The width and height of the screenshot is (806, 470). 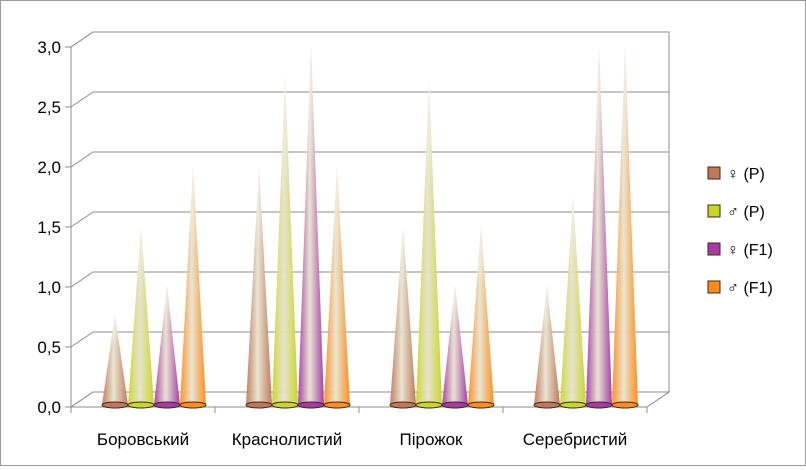 What do you see at coordinates (359, 427) in the screenshot?
I see `x-axis: Боровський Краснолистий Пірожок Серебристий` at bounding box center [359, 427].